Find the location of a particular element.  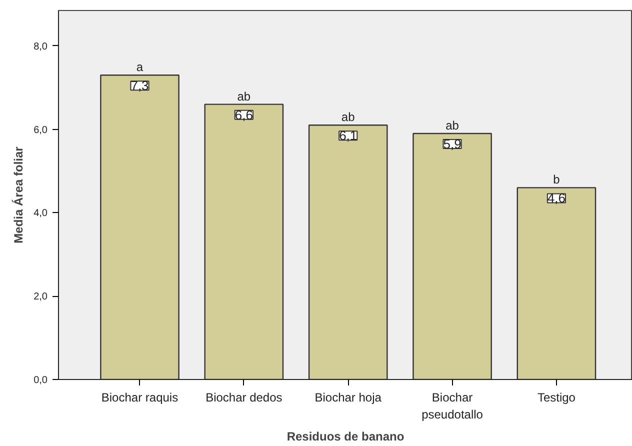

data-label: 7,3 is located at coordinates (139, 86).